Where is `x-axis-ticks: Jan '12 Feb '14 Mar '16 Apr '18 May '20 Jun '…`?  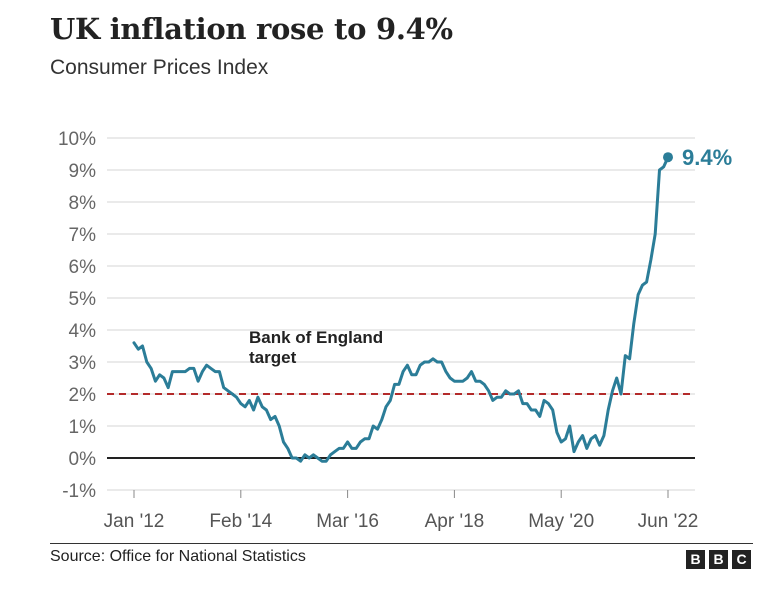 x-axis-ticks: Jan '12 Feb '14 Mar '16 Apr '18 May '20 Jun '… is located at coordinates (401, 511).